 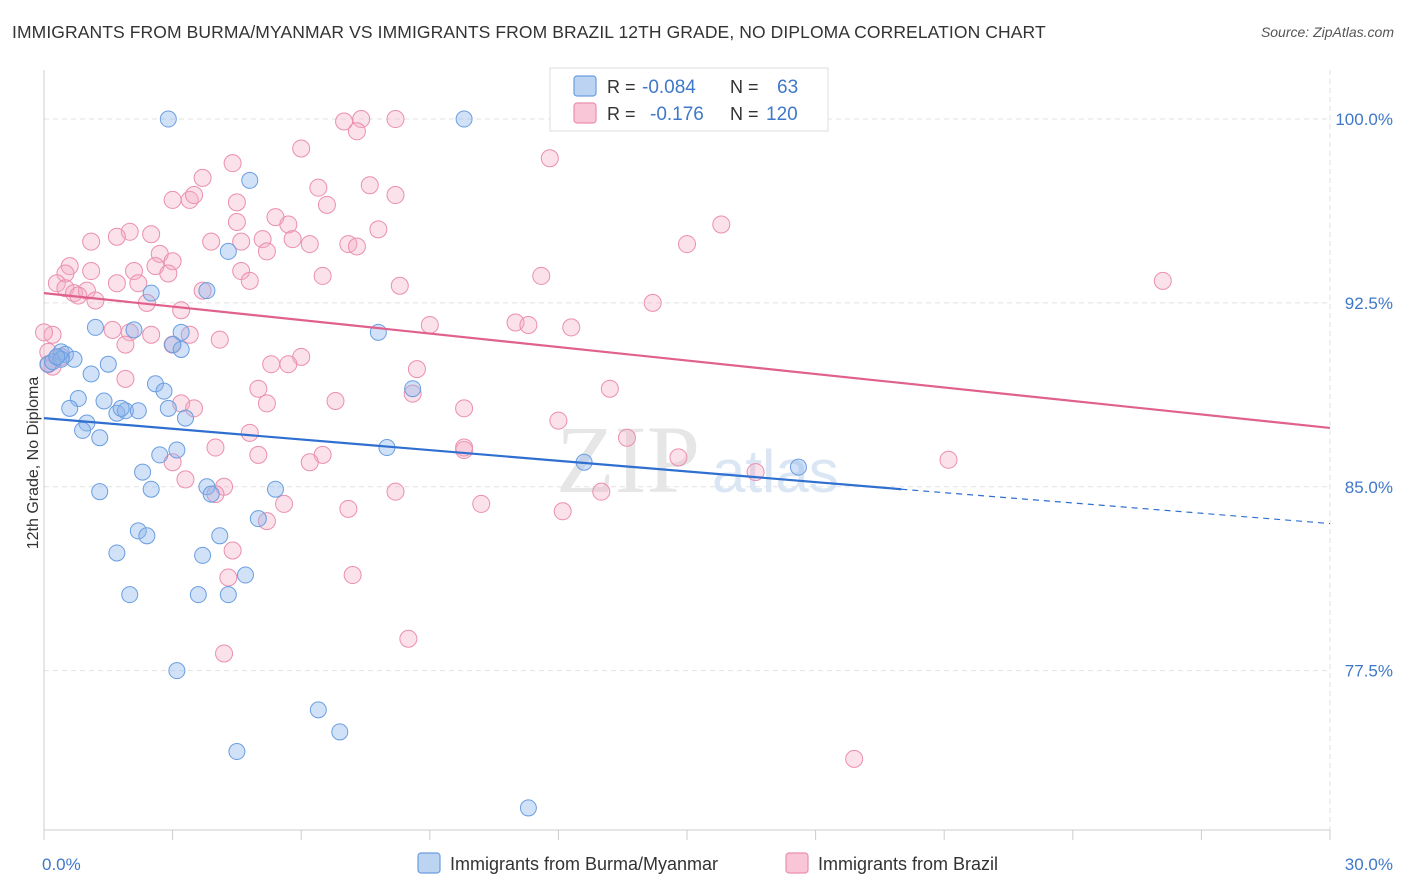 I want to click on burma-trend-extension, so click(x=1116, y=506).